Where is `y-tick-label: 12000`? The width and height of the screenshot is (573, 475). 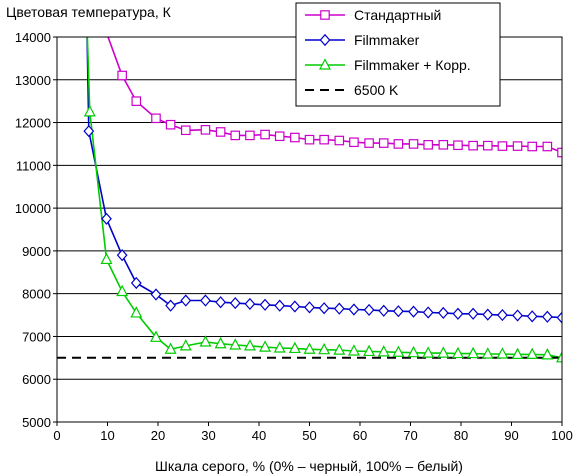 y-tick-label: 12000 is located at coordinates (33, 123).